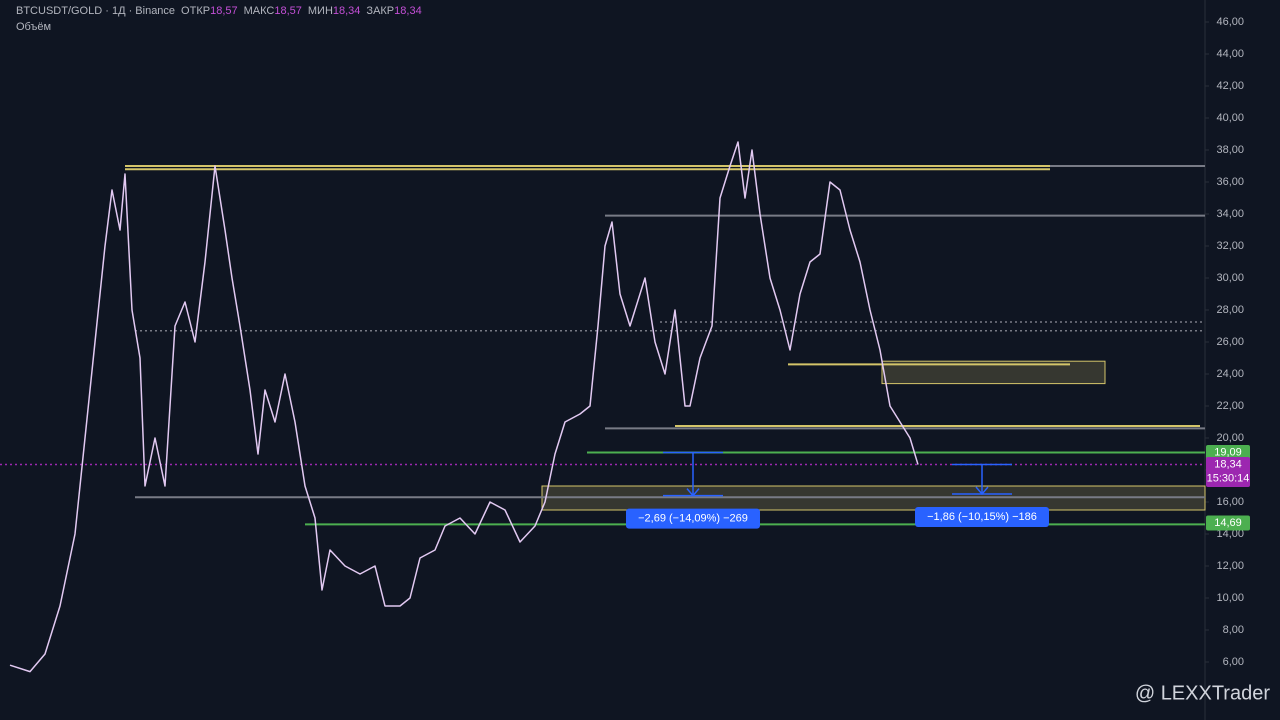 Image resolution: width=1280 pixels, height=720 pixels. What do you see at coordinates (1230, 534) in the screenshot?
I see `y-tick-label: 14,00` at bounding box center [1230, 534].